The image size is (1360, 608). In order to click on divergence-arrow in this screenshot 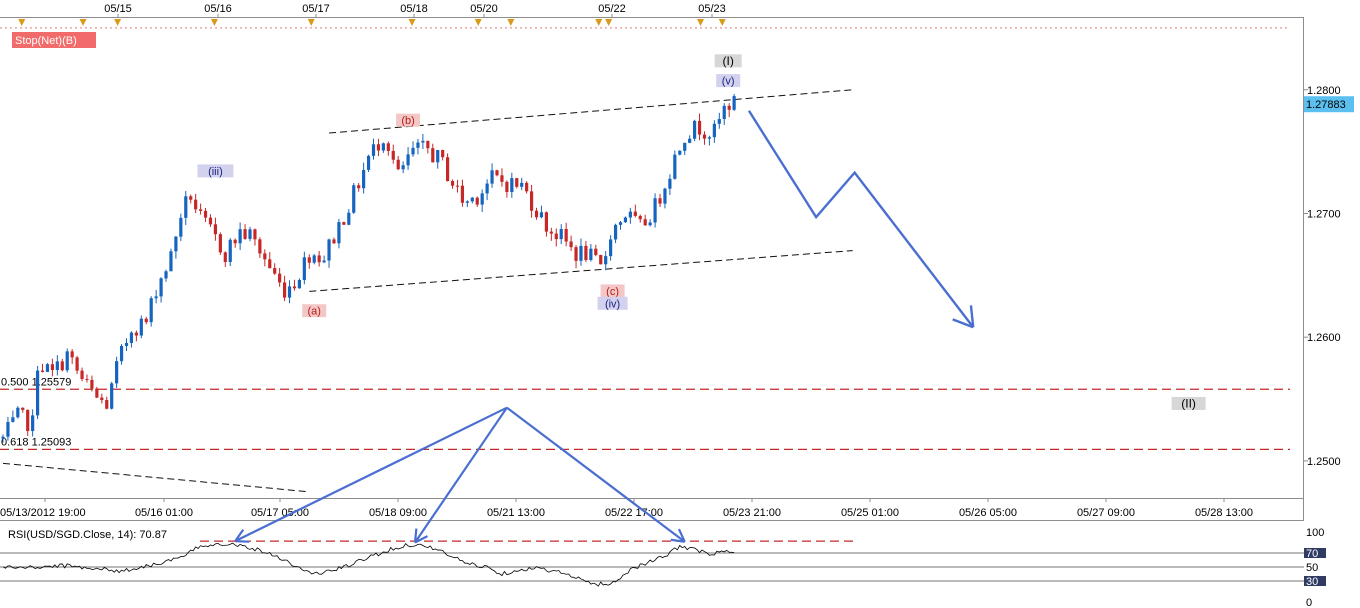, I will do `click(371, 474)`.